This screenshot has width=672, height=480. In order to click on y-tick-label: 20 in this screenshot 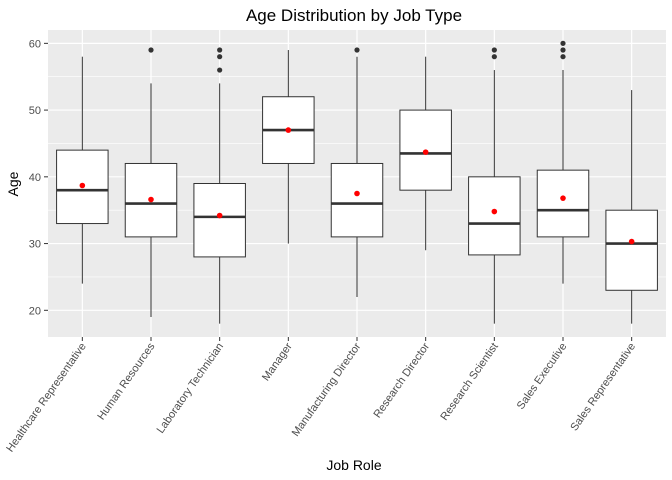, I will do `click(35, 311)`.